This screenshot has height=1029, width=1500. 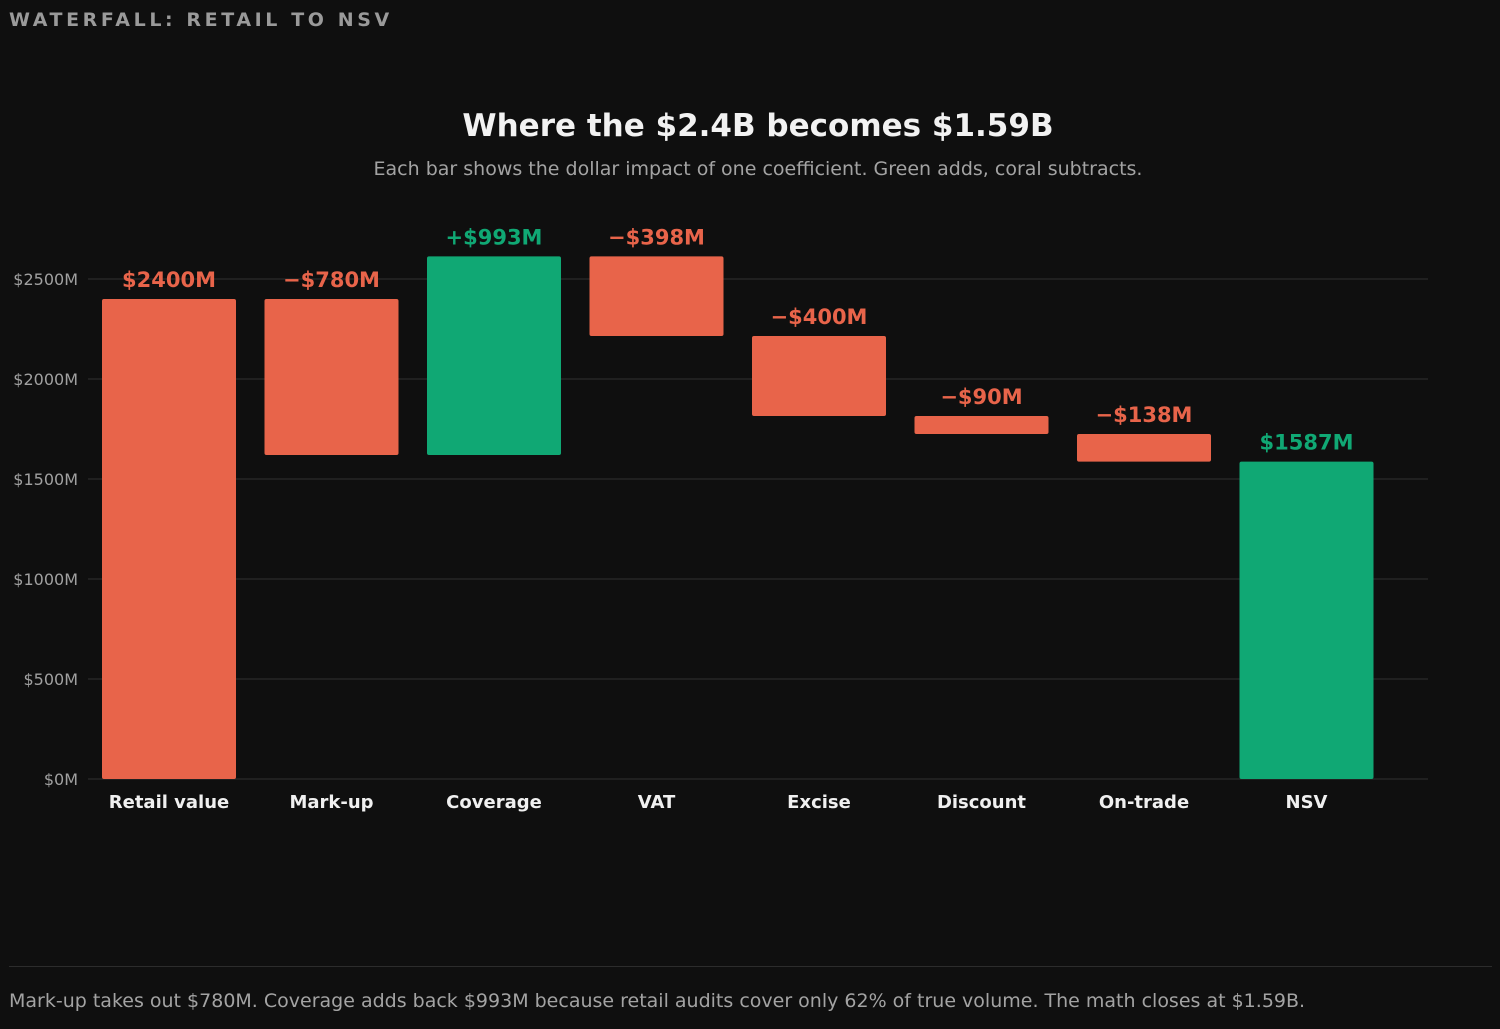 I want to click on y-tick-label: $2000M, so click(x=45, y=379).